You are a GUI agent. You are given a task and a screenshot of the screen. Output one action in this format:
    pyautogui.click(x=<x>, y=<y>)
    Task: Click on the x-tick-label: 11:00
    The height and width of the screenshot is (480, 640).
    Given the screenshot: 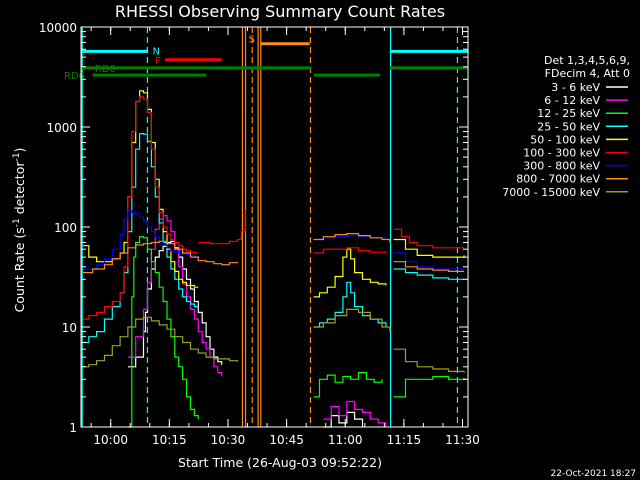 What is the action you would take?
    pyautogui.click(x=345, y=440)
    